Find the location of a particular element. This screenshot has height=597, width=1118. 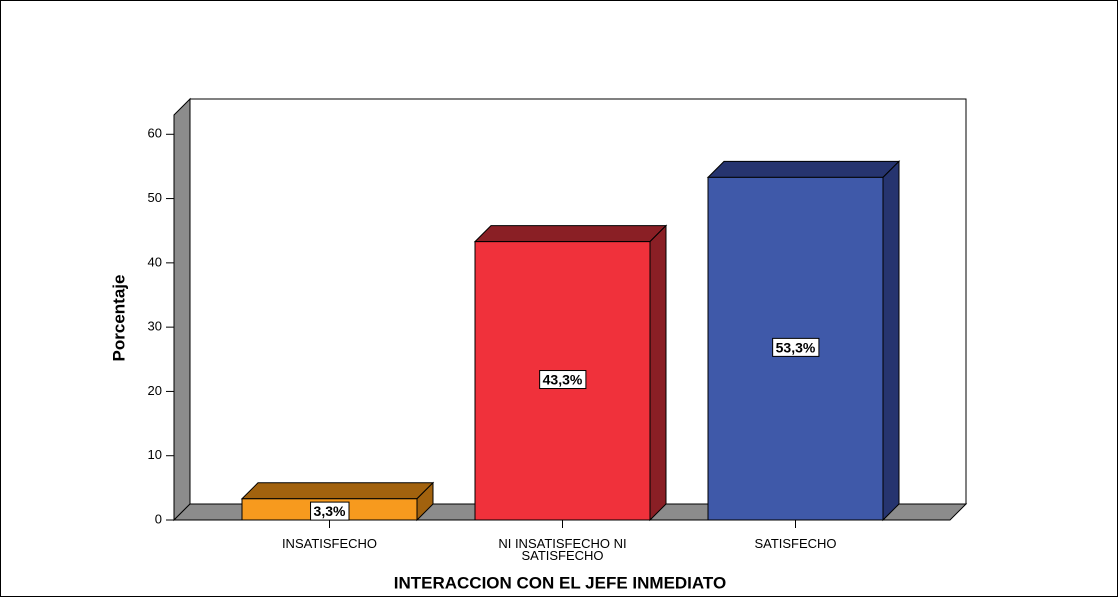

value-label: 3,3% is located at coordinates (330, 511).